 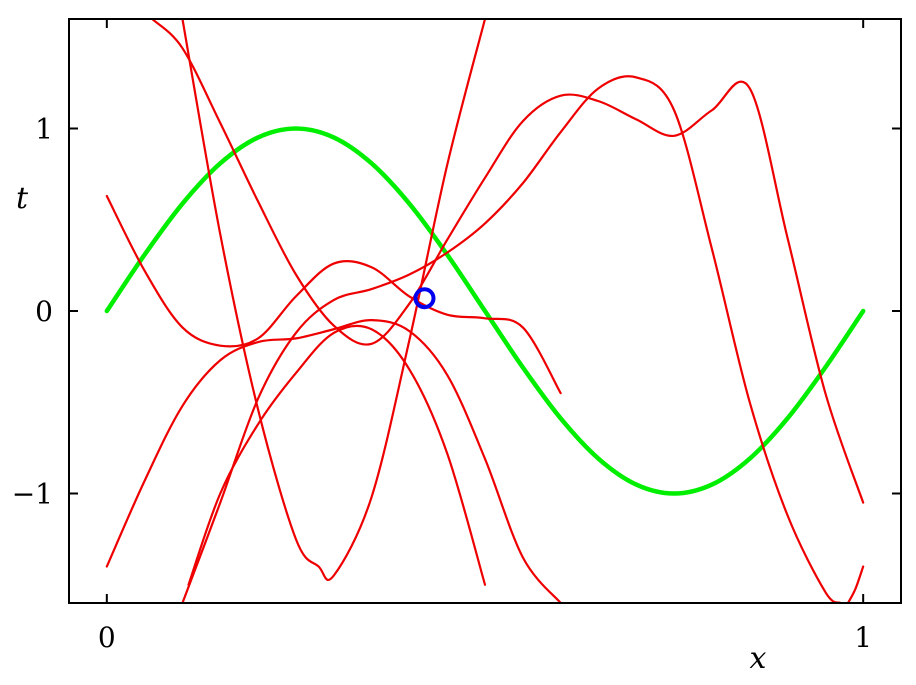 I want to click on x-tick-label: 0, so click(x=107, y=637).